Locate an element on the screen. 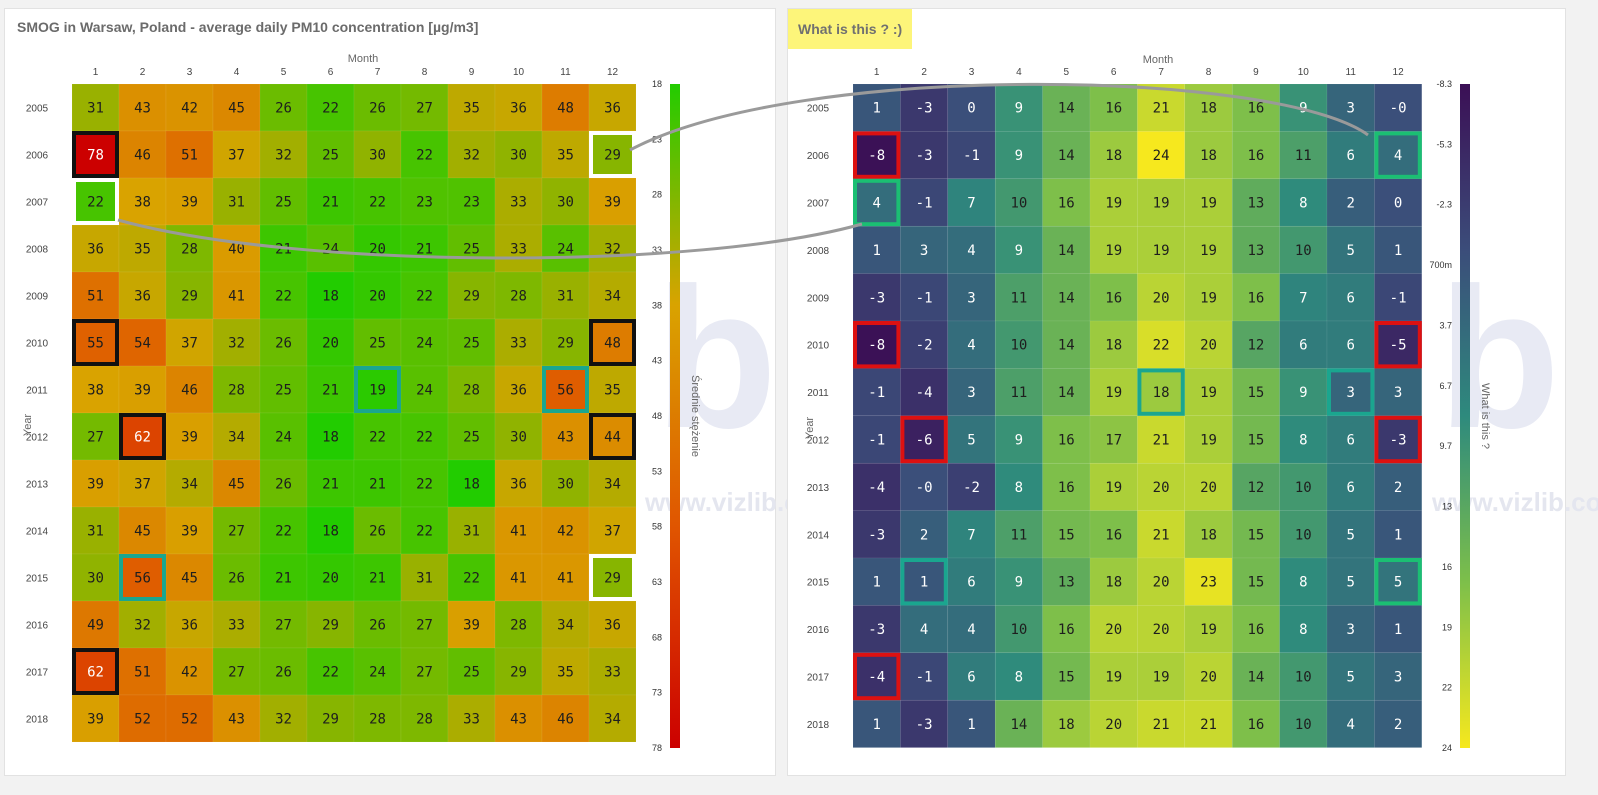 The width and height of the screenshot is (1598, 795). year-tick: 2008 is located at coordinates (818, 251).